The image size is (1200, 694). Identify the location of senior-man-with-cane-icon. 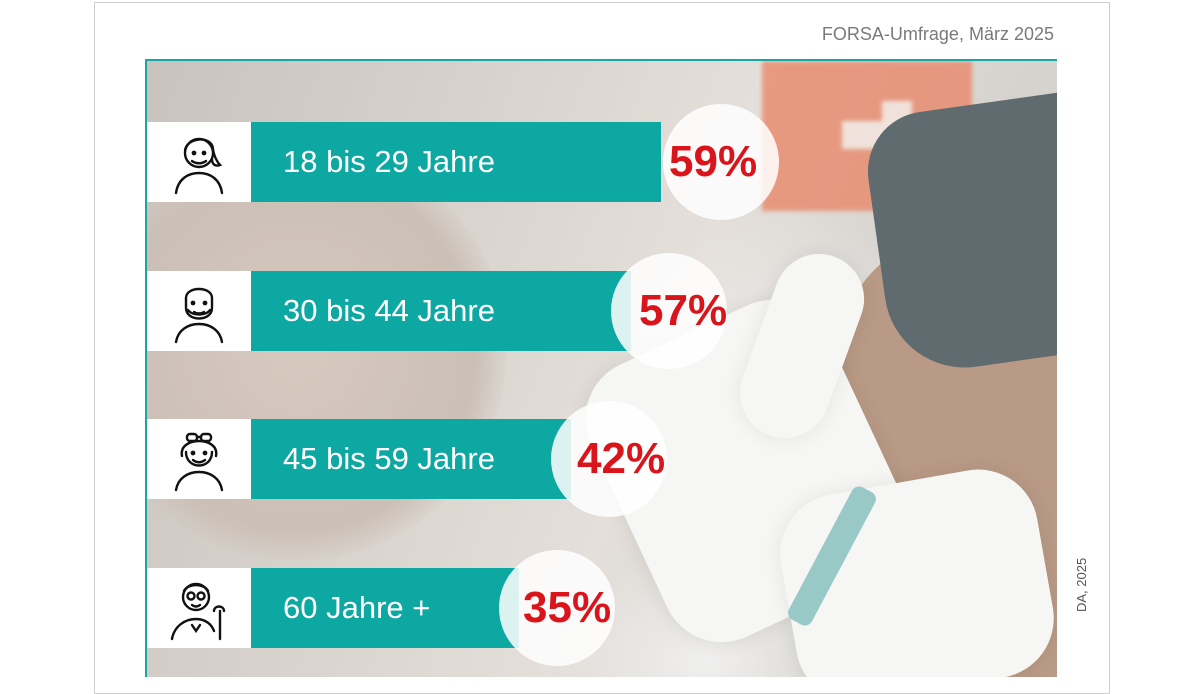
(199, 608).